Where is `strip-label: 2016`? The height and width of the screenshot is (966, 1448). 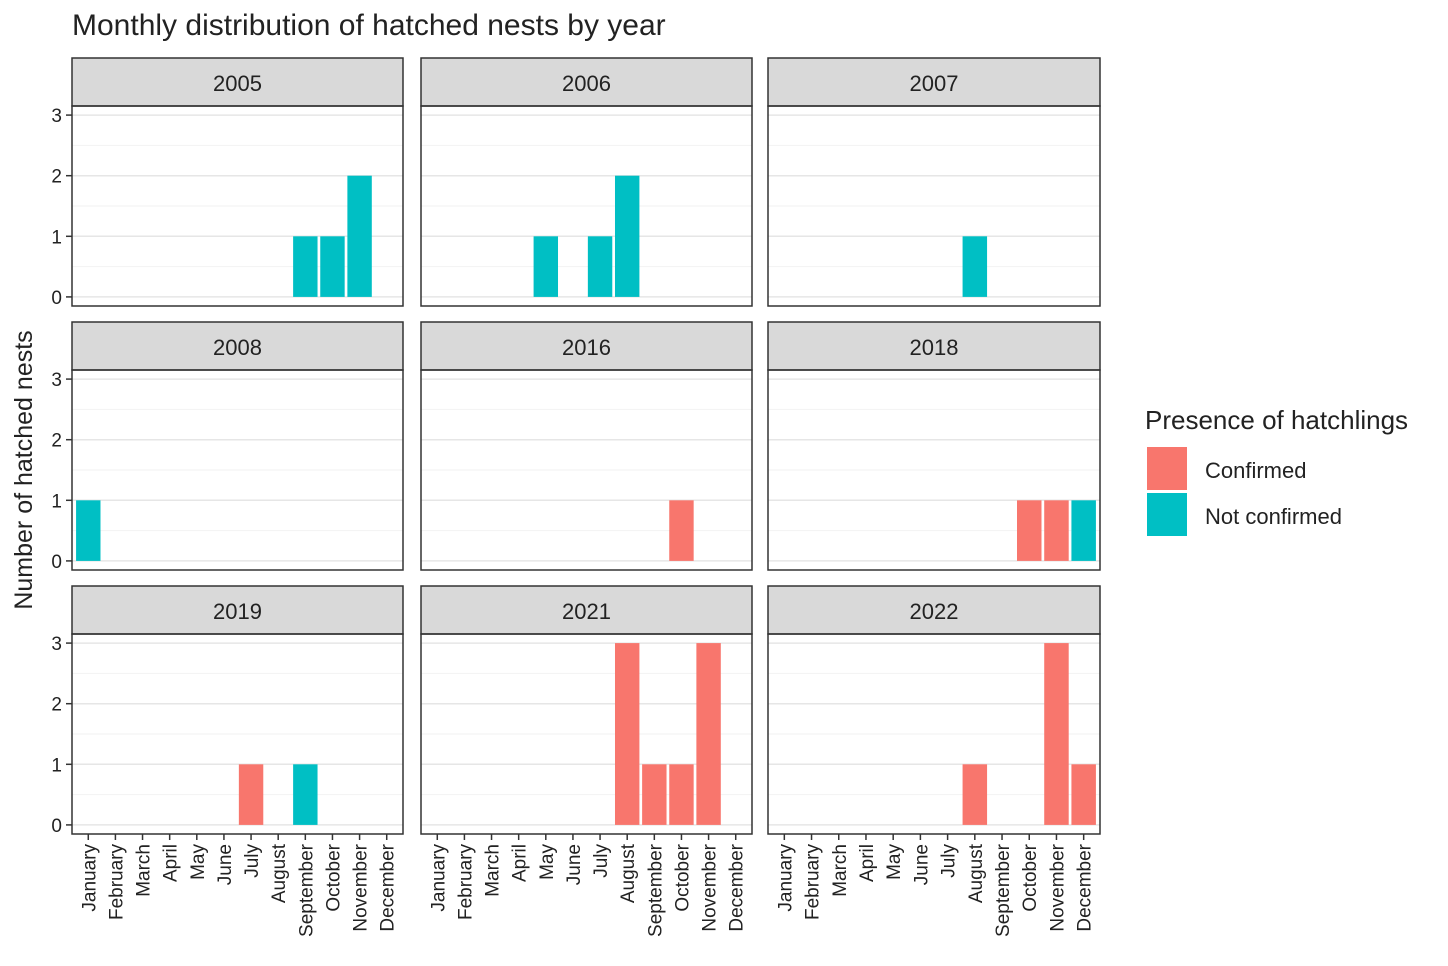
strip-label: 2016 is located at coordinates (586, 347).